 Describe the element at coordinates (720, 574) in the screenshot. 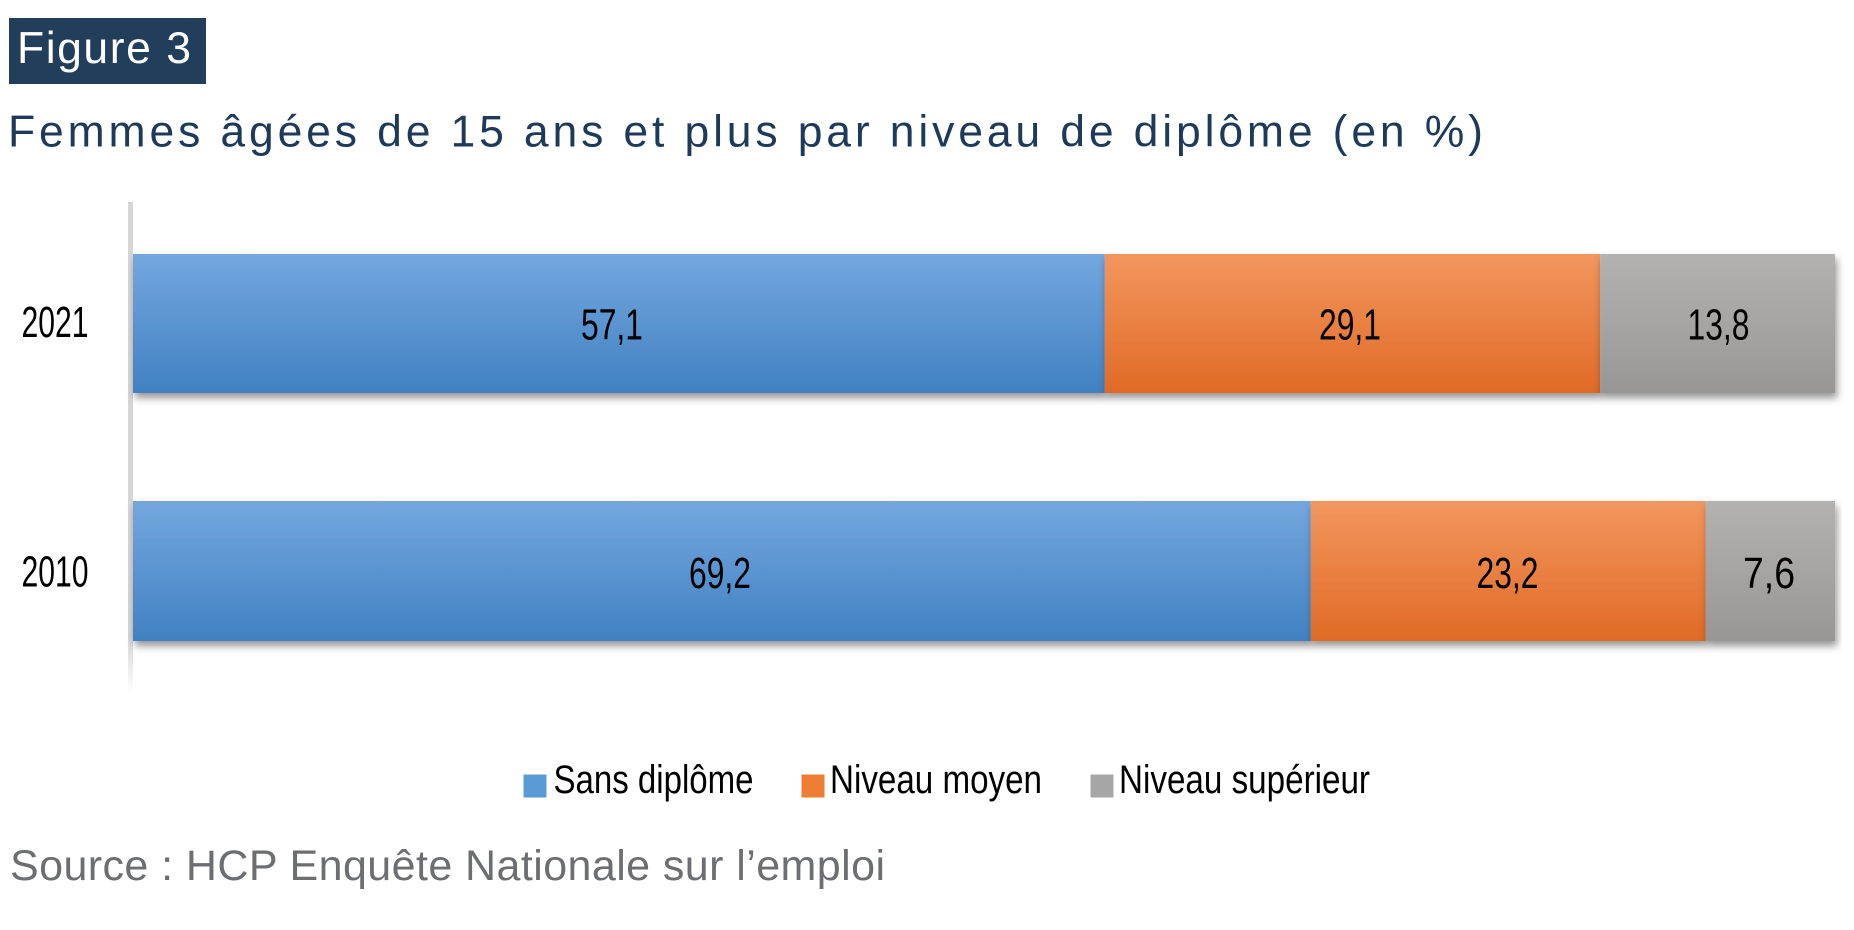

I see `svg-text: 69,2` at that location.